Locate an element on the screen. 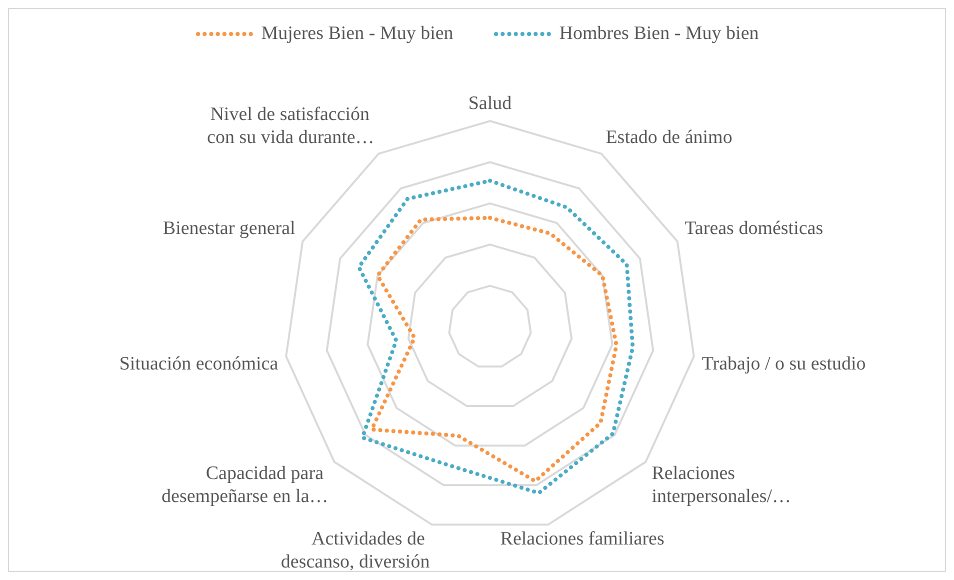 The width and height of the screenshot is (954, 580). spoke-label: Estado de ánimo is located at coordinates (669, 137).